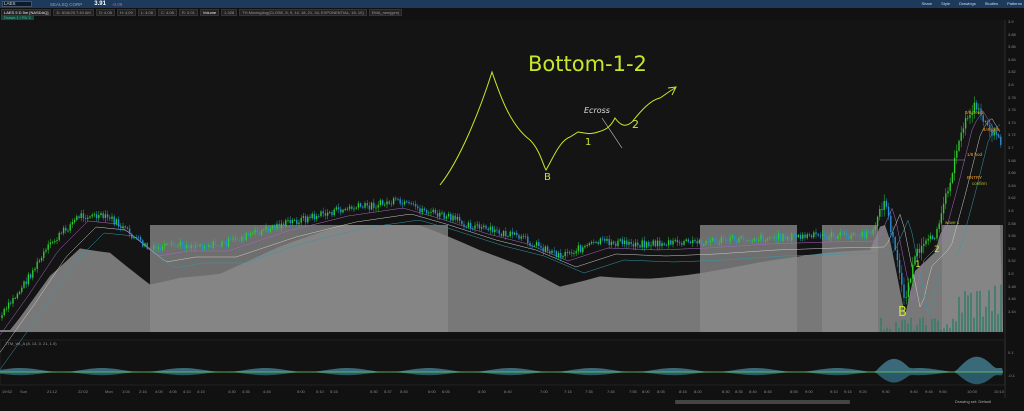  I want to click on time-tick: 8:30, so click(726, 391).